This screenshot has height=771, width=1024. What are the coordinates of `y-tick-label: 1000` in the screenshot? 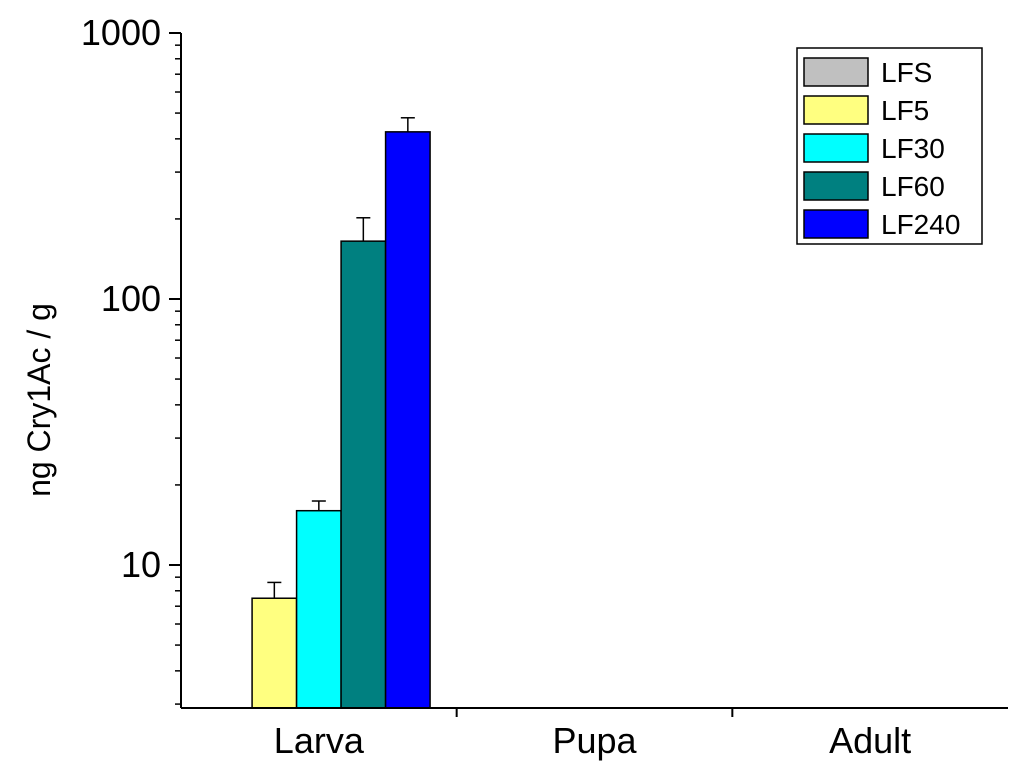 It's located at (121, 32).